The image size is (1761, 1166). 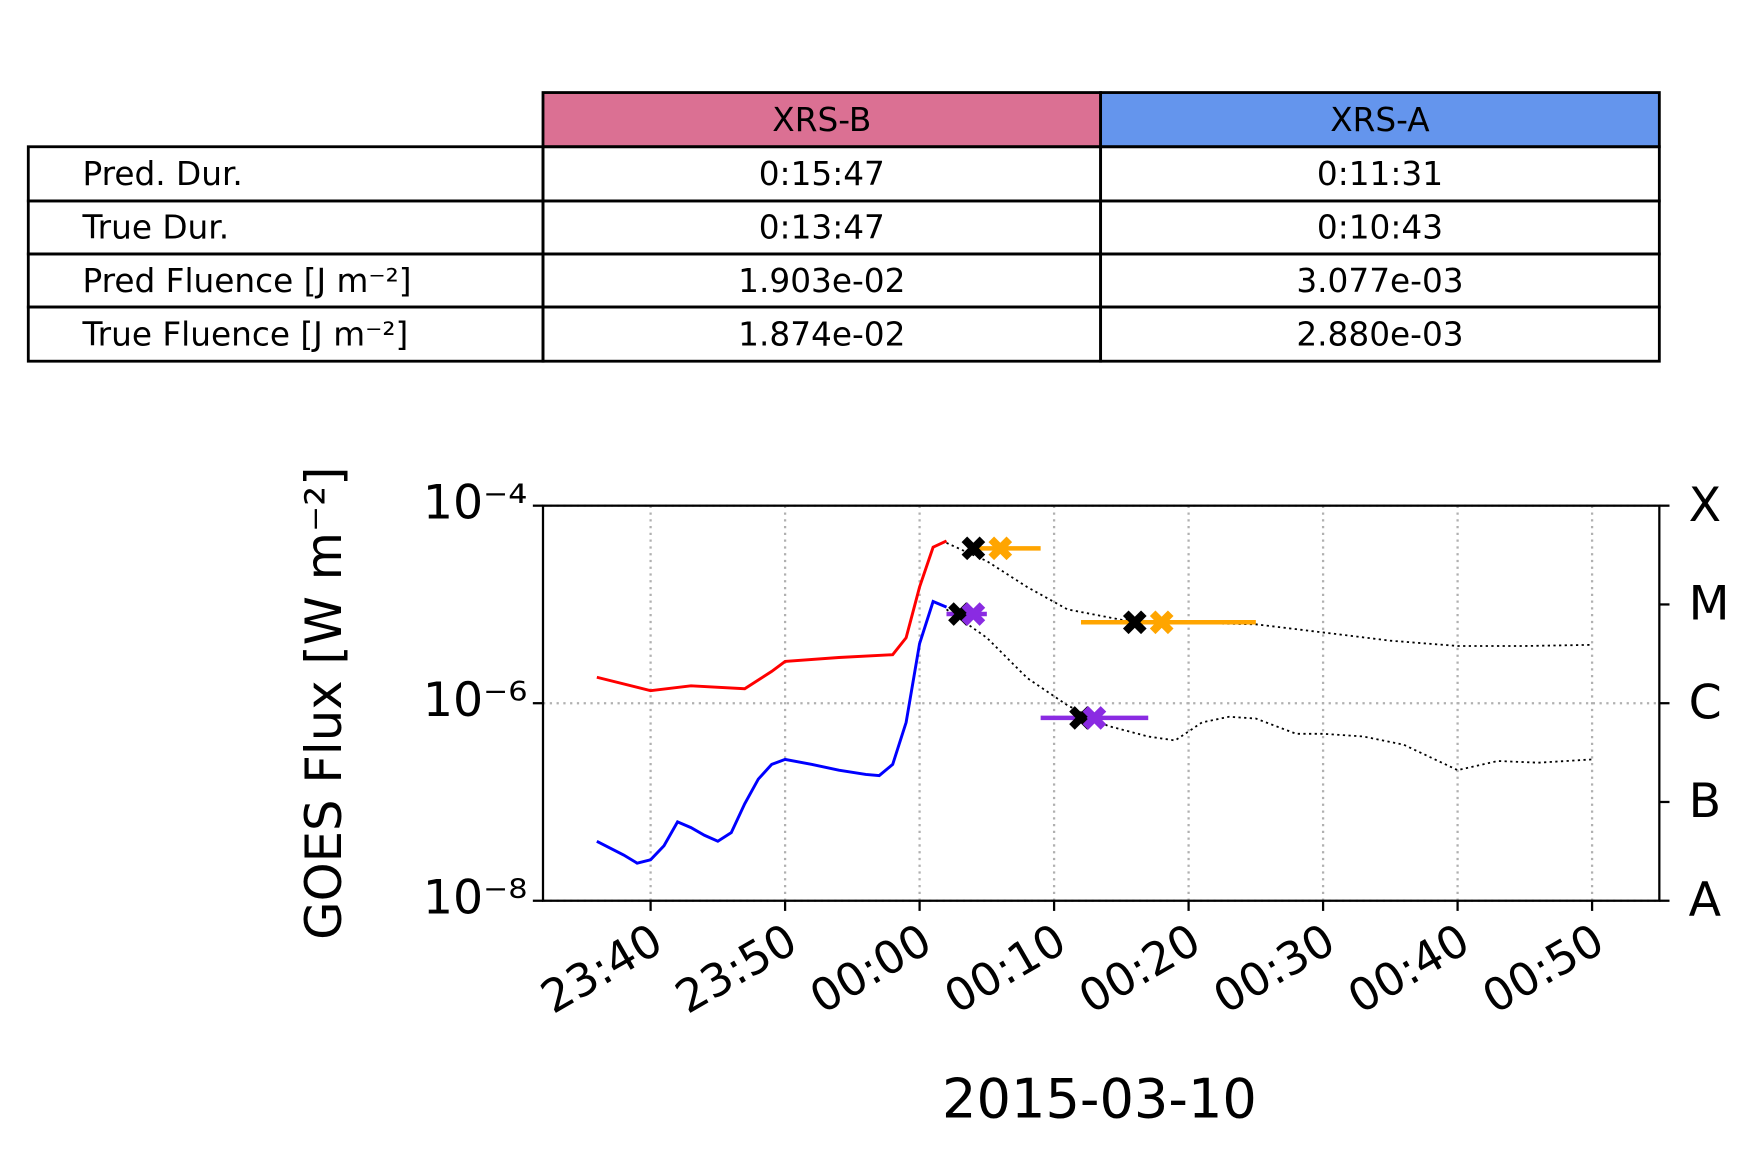 What do you see at coordinates (1709, 604) in the screenshot?
I see `y2-tick-label: M` at bounding box center [1709, 604].